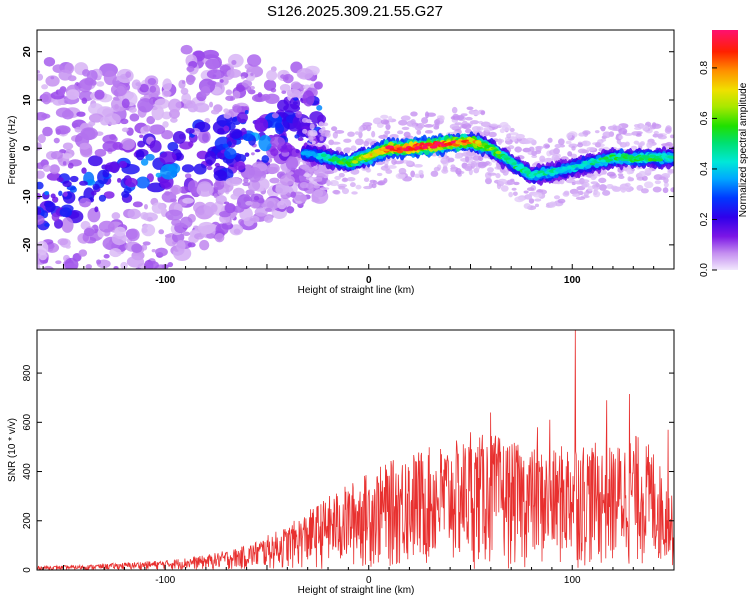  I want to click on figure-title: S126.2025.309.21.55.G27, so click(355, 11).